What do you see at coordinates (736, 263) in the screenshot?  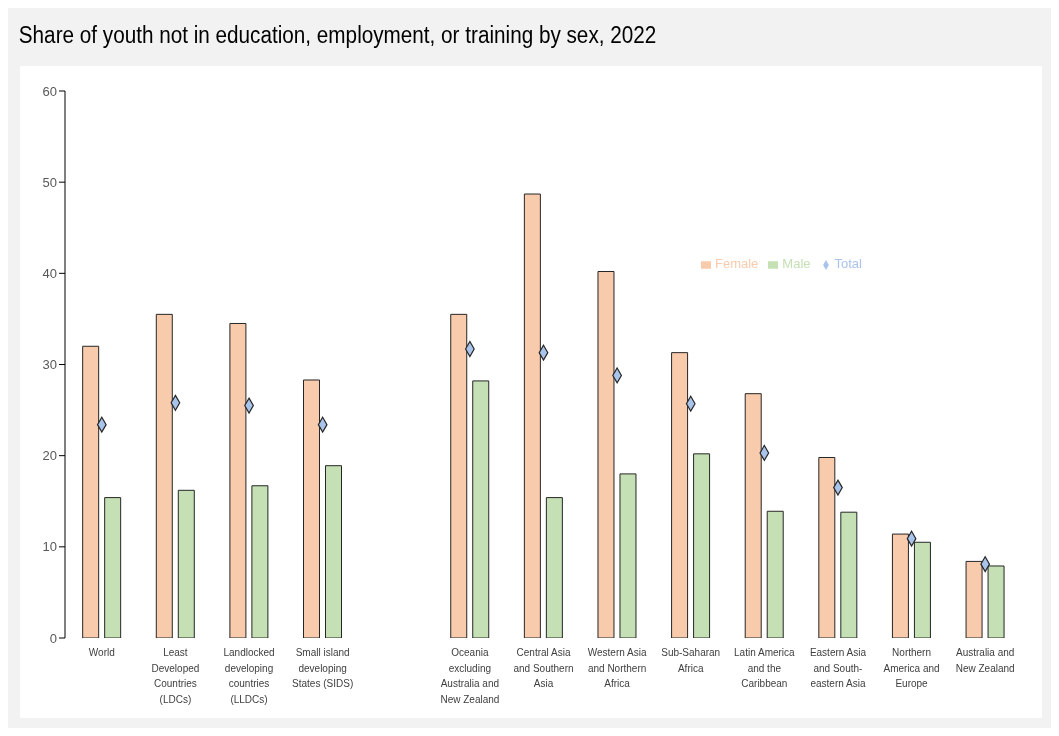 I see `legend-label: Female` at bounding box center [736, 263].